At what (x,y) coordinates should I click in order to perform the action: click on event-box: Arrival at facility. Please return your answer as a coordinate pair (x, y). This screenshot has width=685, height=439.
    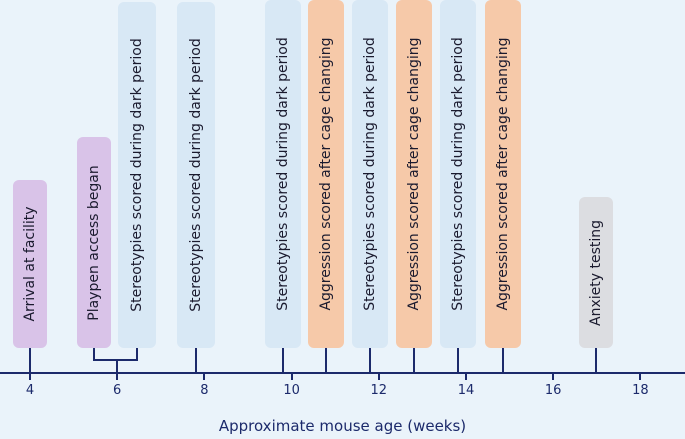
    Looking at the image, I should click on (30, 264).